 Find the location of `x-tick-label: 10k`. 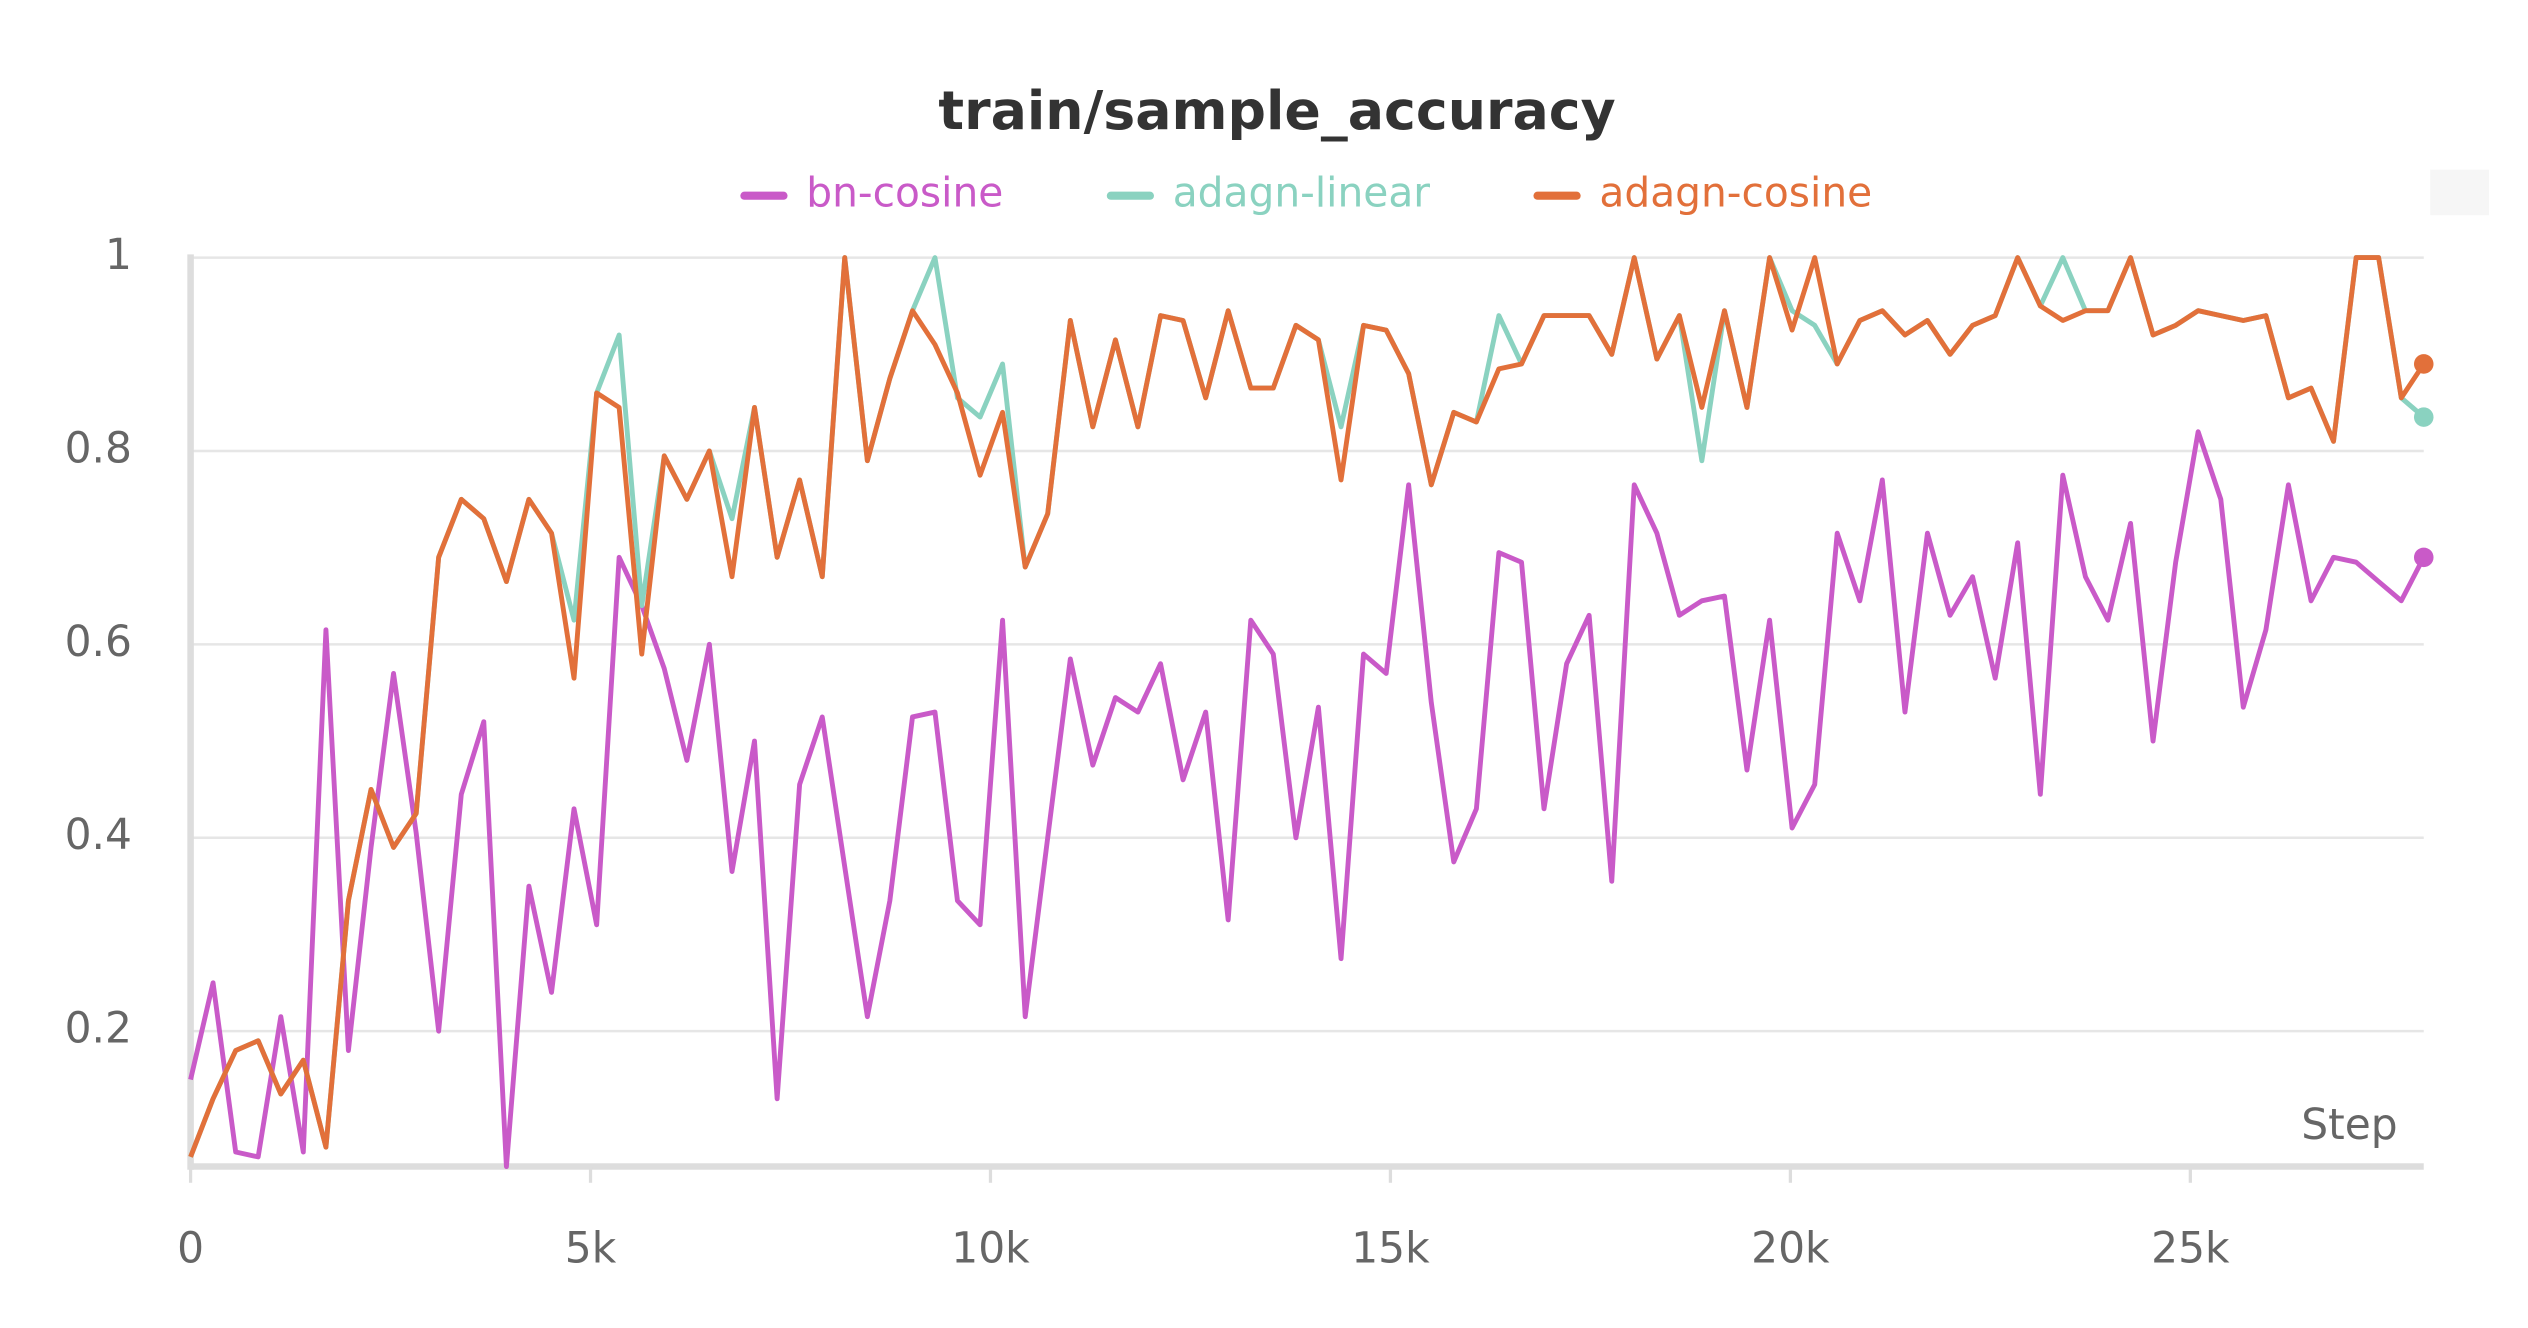

x-tick-label: 10k is located at coordinates (990, 1248).